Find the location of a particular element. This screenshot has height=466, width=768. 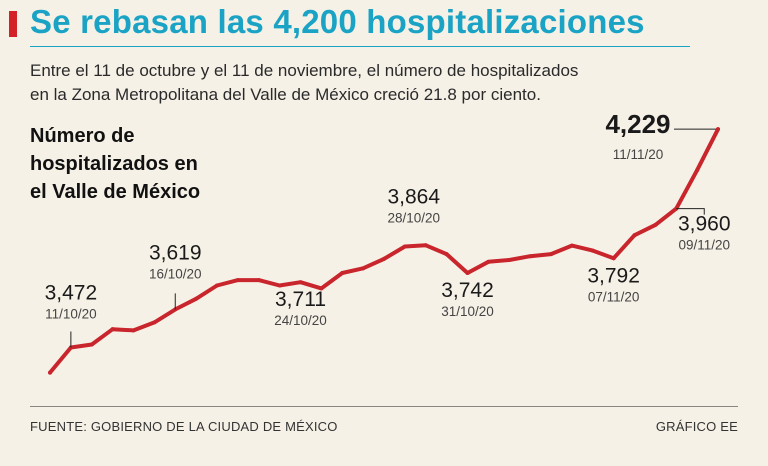

title-divider is located at coordinates (360, 46).